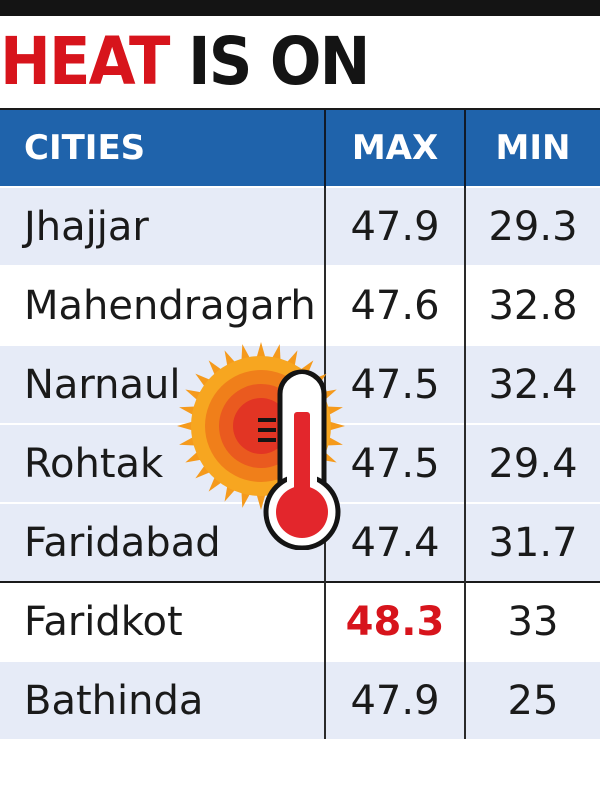 This screenshot has height=789, width=600. I want to click on table-row: Faridabad 47.4 31.7, so click(300, 542).